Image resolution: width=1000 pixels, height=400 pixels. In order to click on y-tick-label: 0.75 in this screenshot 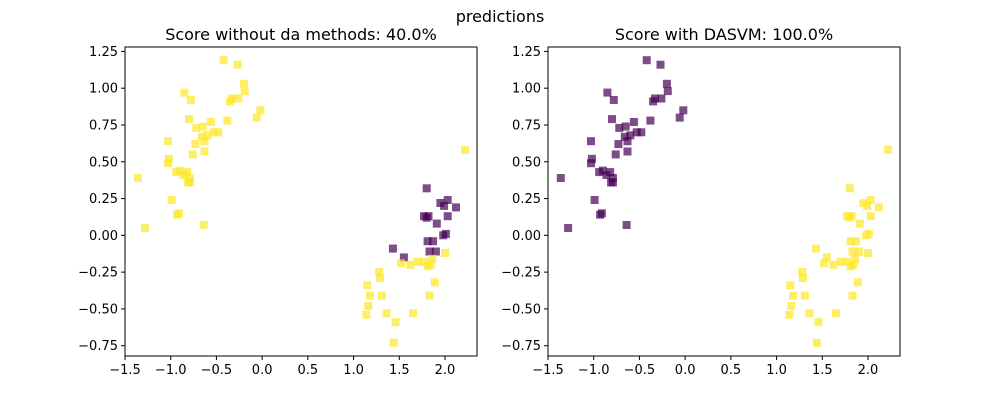, I will do `click(103, 125)`.